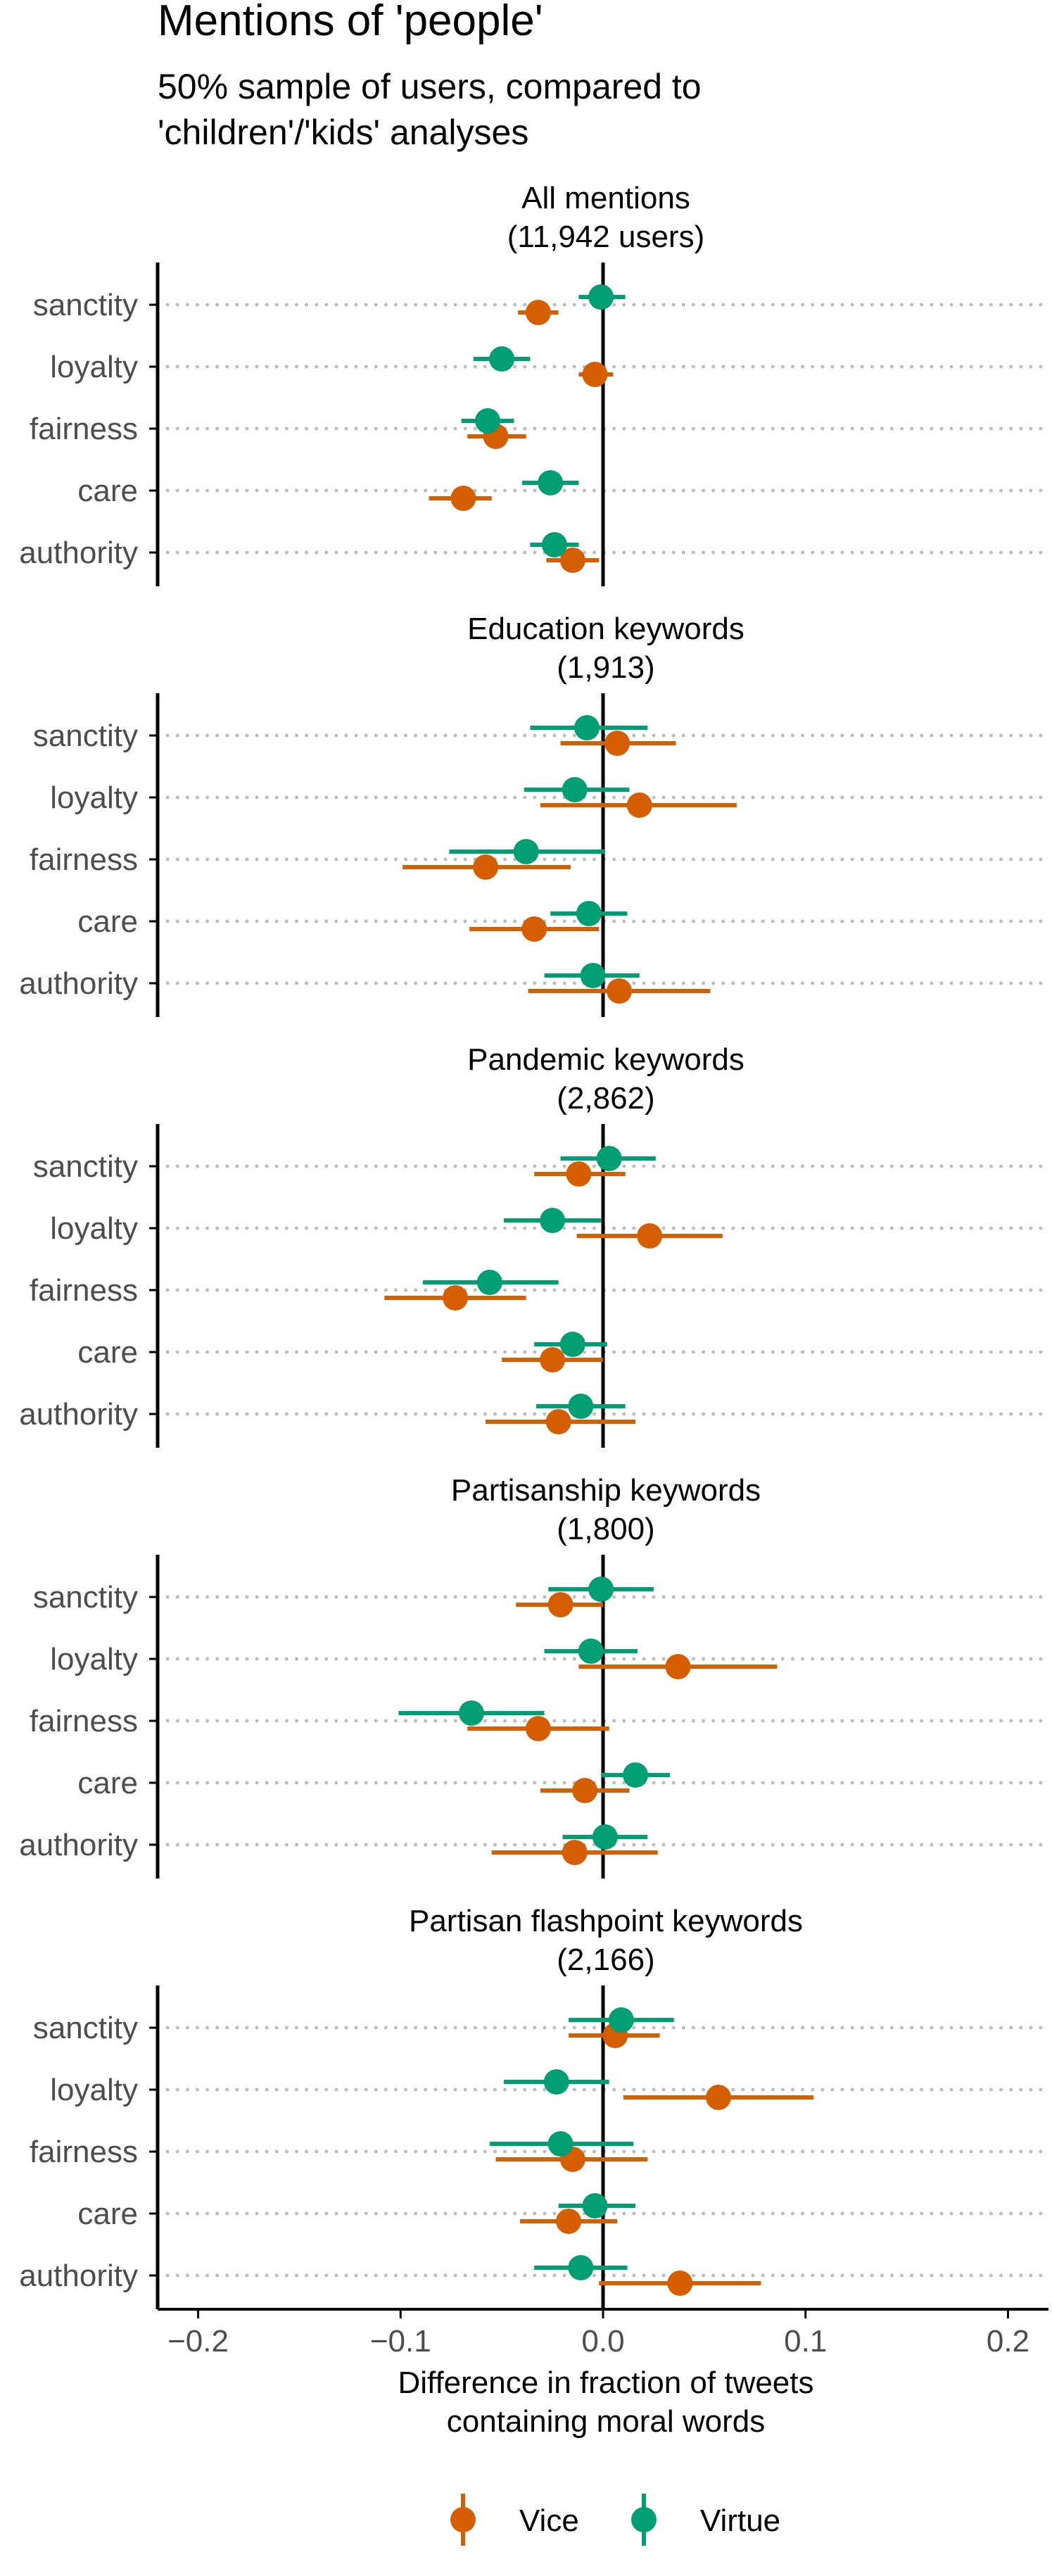 This screenshot has width=1052, height=2576. What do you see at coordinates (515, 2520) in the screenshot?
I see `legend-item-vice: Vice` at bounding box center [515, 2520].